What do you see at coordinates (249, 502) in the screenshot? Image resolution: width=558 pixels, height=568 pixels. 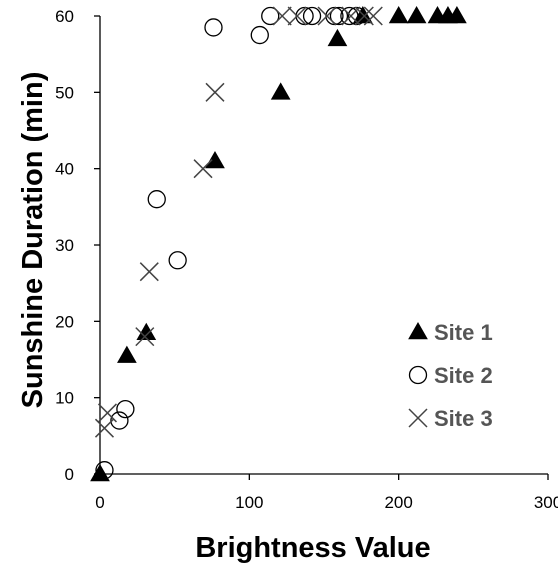 I see `x-tick-label: 100` at bounding box center [249, 502].